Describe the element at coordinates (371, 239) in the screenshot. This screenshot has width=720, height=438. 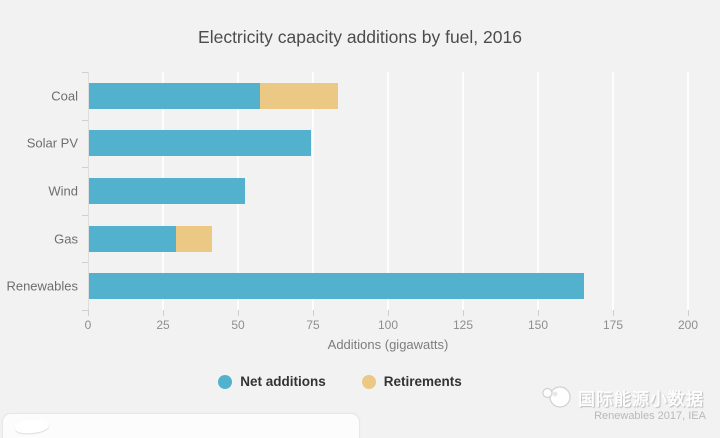
I see `bar-row: Gas` at that location.